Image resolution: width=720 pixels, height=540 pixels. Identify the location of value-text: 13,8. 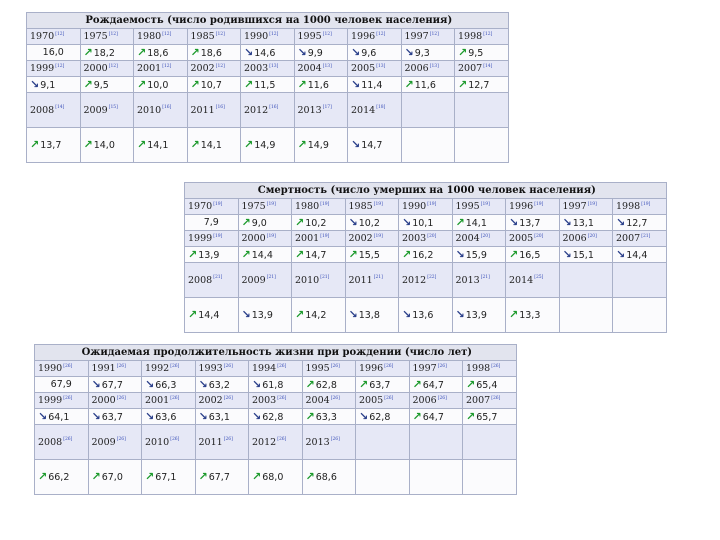
(369, 315).